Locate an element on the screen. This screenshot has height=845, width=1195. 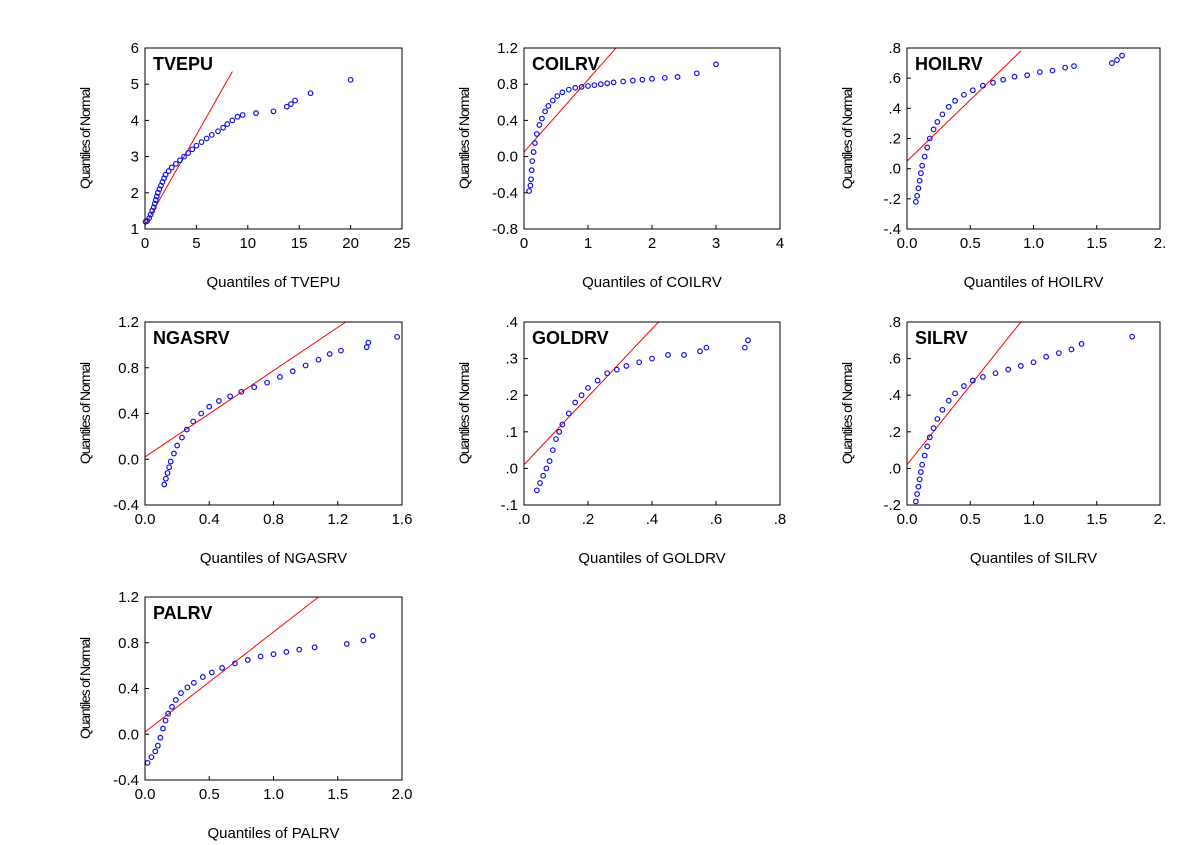
x-tick-label: 4 is located at coordinates (780, 243).